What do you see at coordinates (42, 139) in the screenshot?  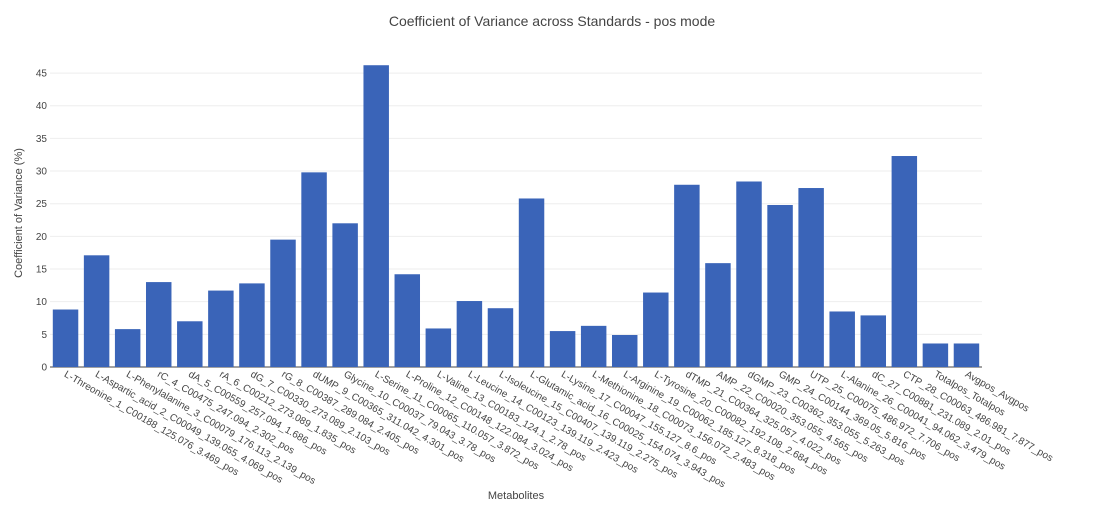 I see `y-tick-label: 35` at bounding box center [42, 139].